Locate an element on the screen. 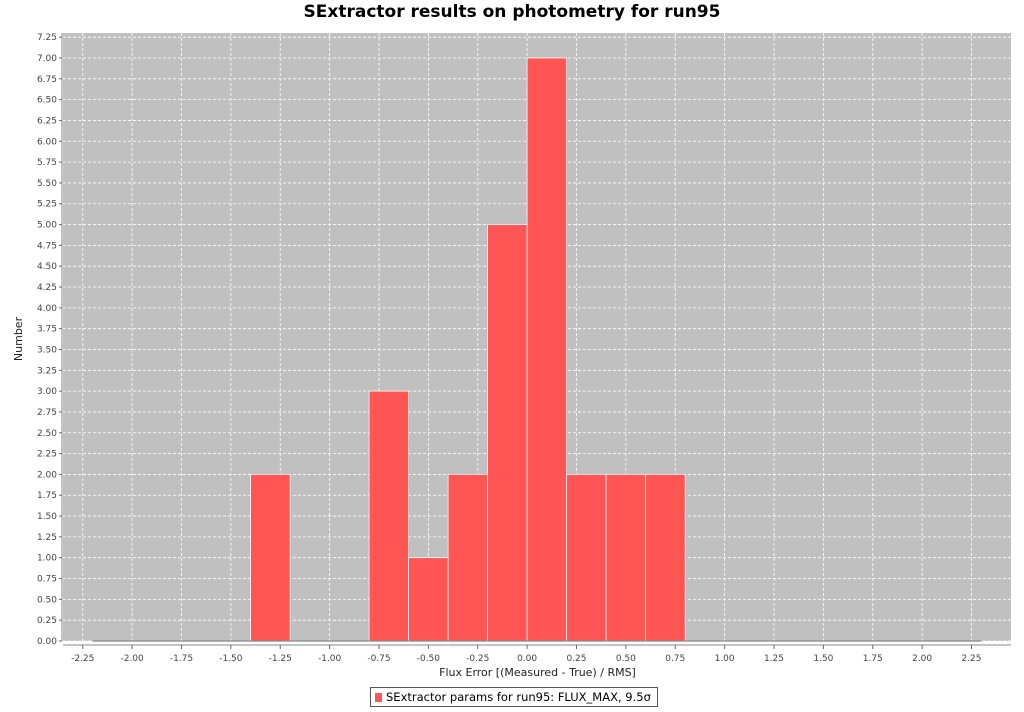 The image size is (1024, 712). y-tick-label: 0.50 is located at coordinates (47, 600).